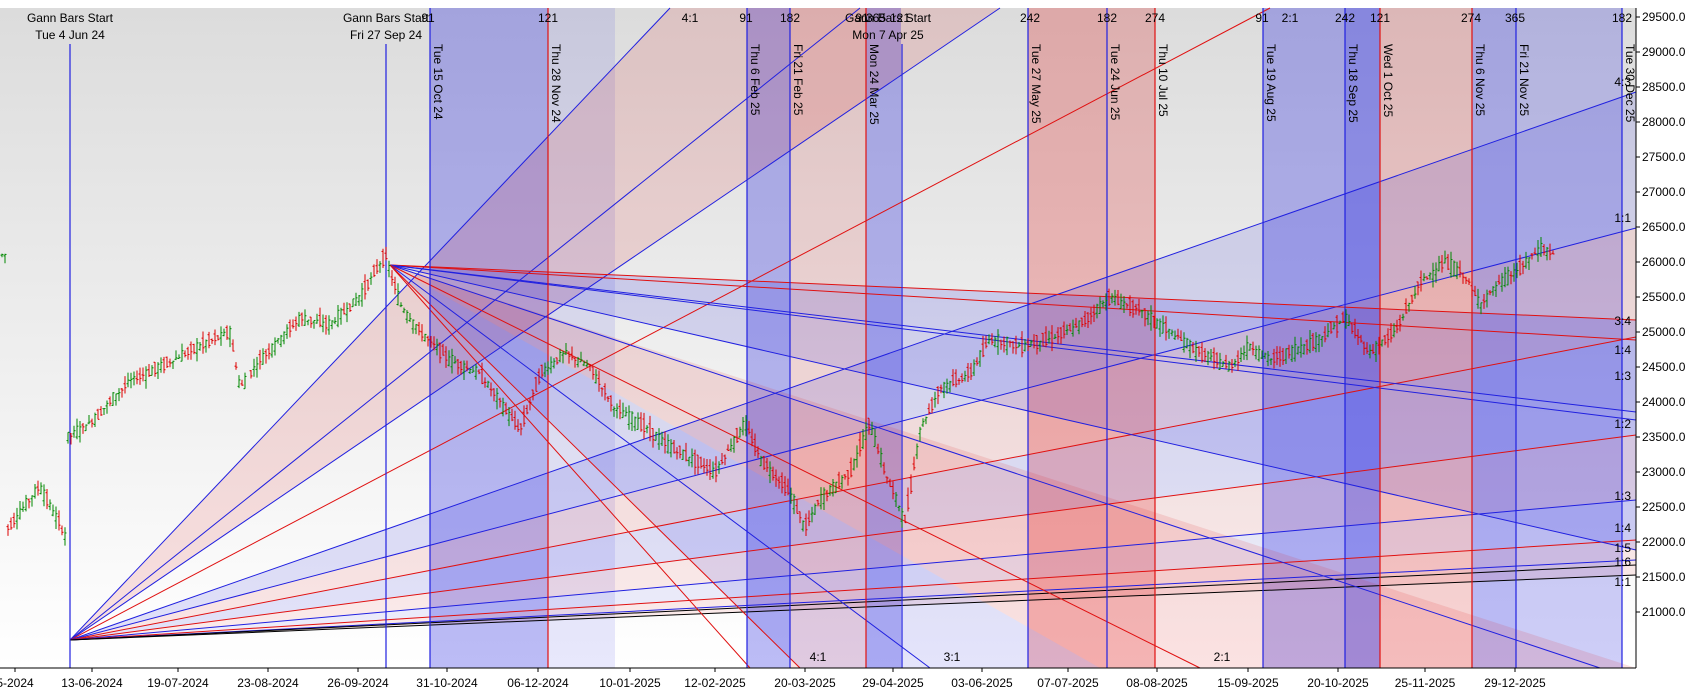  I want to click on fan-label-bottom-0: 4:1, so click(818, 657).